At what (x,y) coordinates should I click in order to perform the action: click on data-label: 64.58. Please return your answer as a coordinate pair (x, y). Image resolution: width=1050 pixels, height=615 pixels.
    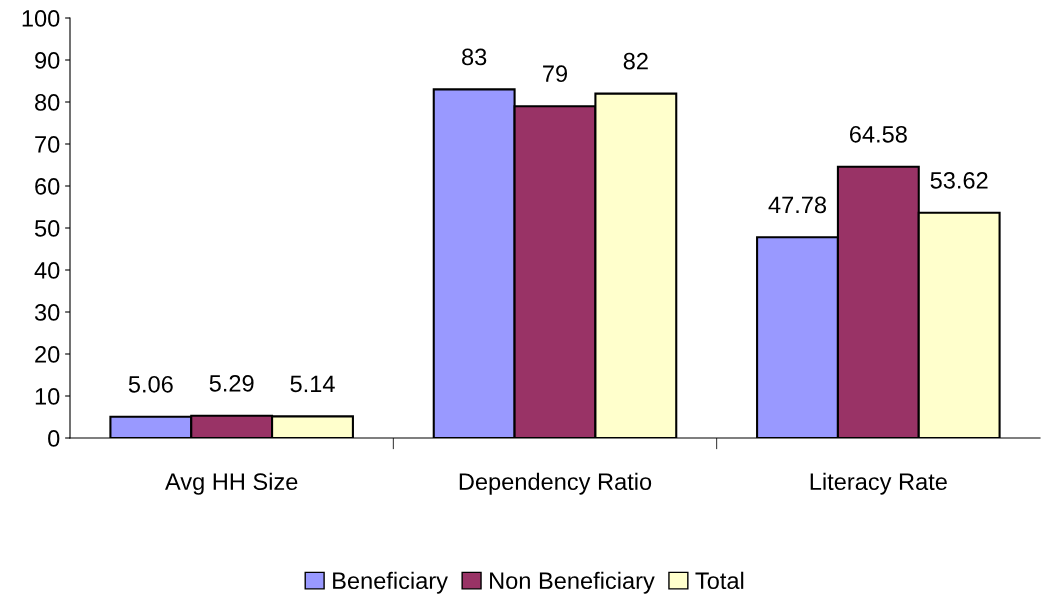
    Looking at the image, I should click on (878, 134).